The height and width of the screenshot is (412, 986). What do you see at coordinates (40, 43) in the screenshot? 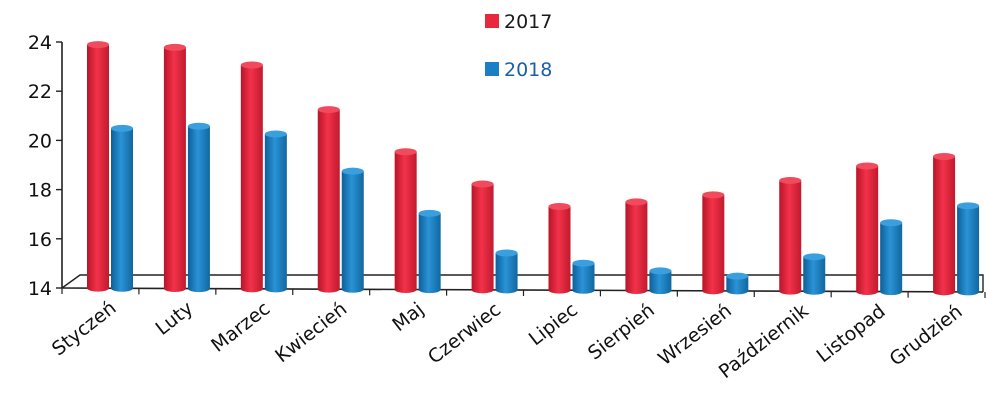
I see `y-tick-label: 24` at bounding box center [40, 43].